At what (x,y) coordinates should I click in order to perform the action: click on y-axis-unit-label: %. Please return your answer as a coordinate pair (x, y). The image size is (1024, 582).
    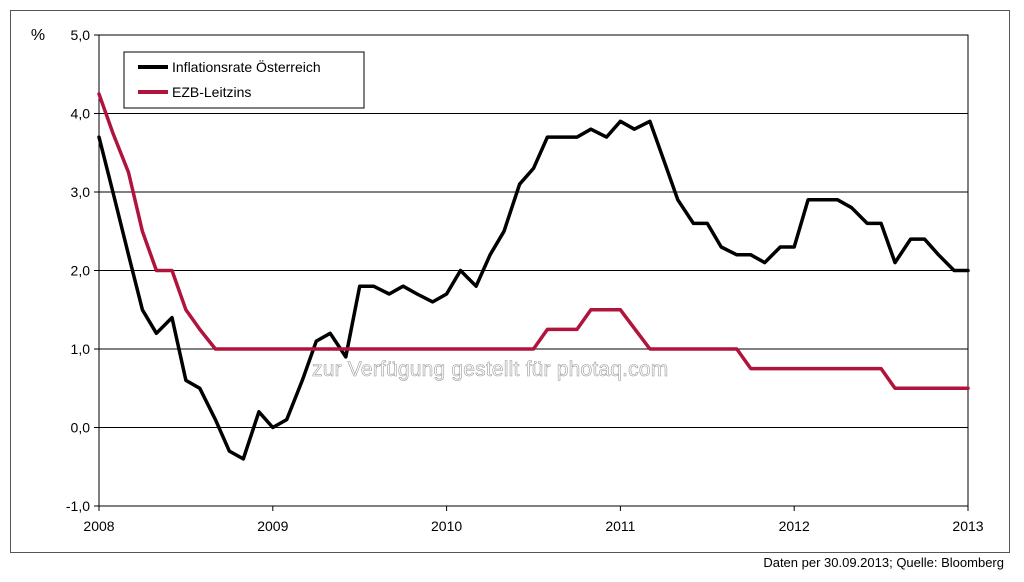
    Looking at the image, I should click on (38, 35).